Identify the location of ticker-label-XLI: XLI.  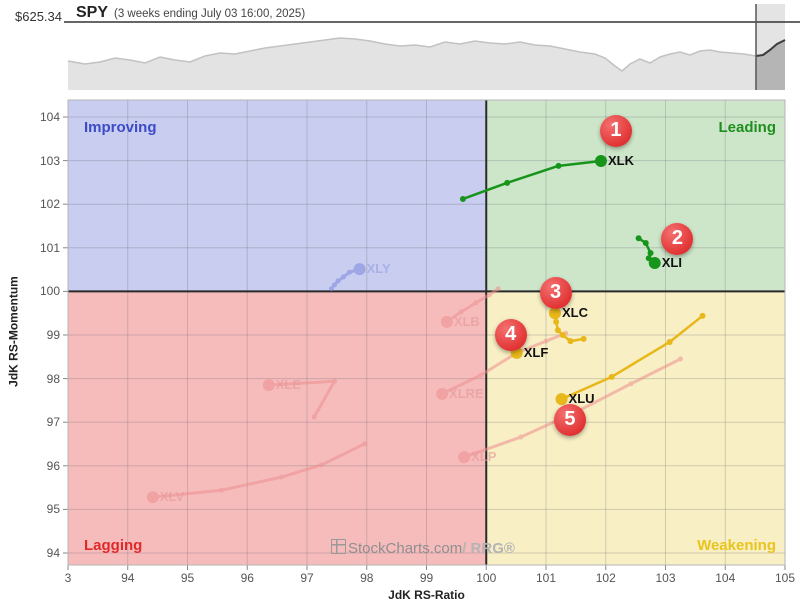
(671, 263).